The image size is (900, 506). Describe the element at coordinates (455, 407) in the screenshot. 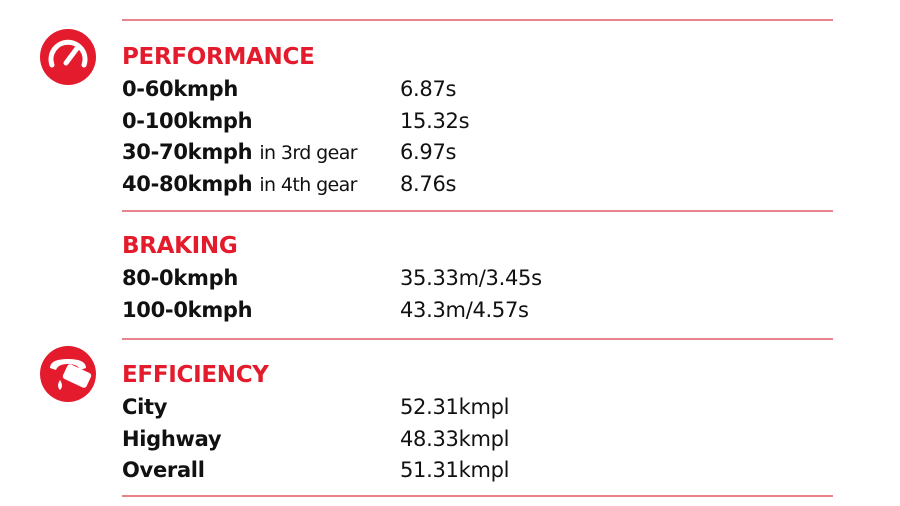

I see `row-value: 52.31kmpl` at that location.